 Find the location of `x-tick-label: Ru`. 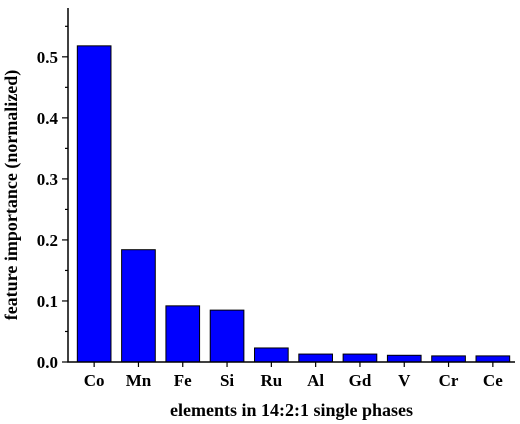

x-tick-label: Ru is located at coordinates (271, 380).